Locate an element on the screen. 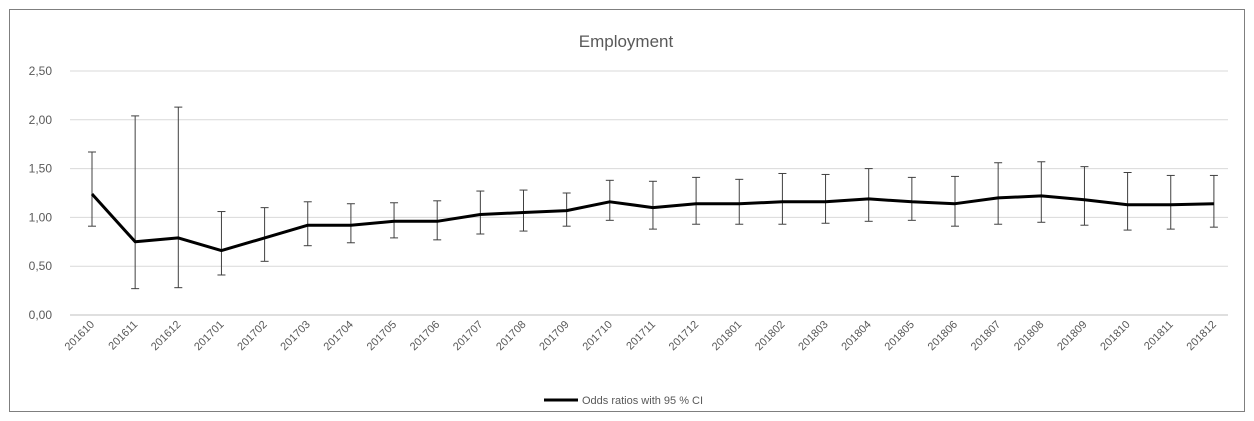 The width and height of the screenshot is (1254, 421). x-tick-label: 201703 is located at coordinates (295, 336).